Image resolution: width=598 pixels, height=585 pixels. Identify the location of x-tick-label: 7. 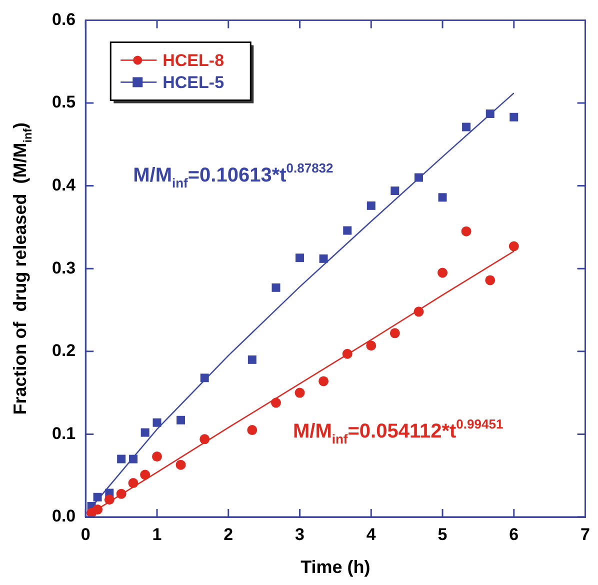
(585, 534).